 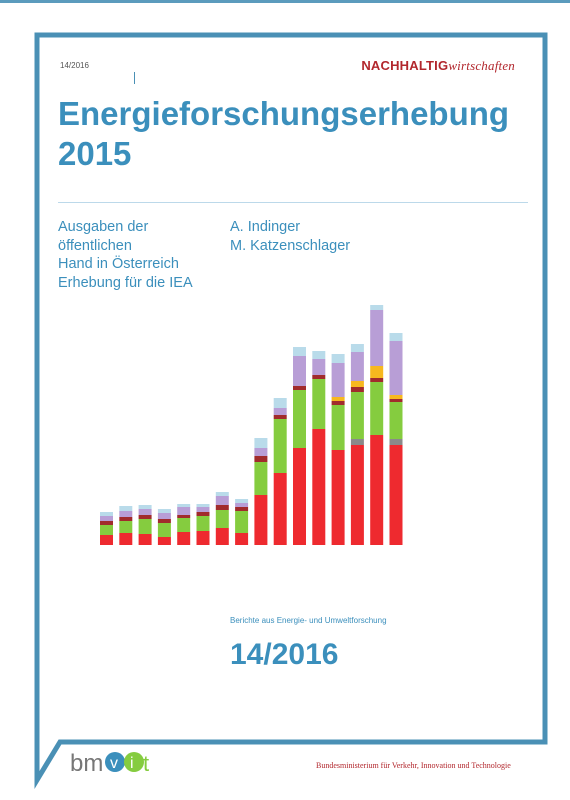 What do you see at coordinates (293, 202) in the screenshot?
I see `title-divider` at bounding box center [293, 202].